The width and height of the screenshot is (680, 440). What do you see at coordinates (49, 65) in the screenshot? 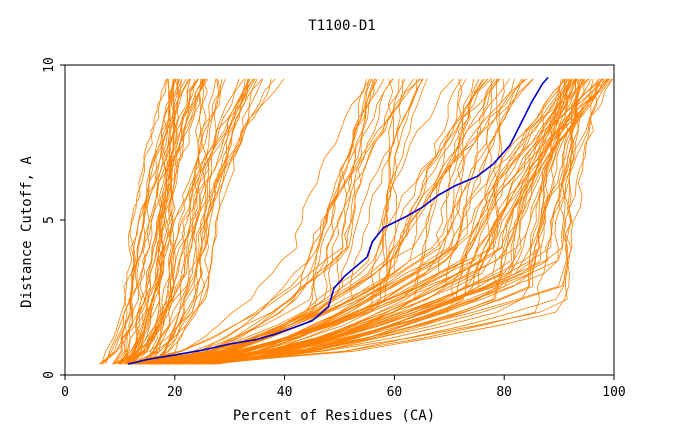
I see `y-tick-label: 10` at bounding box center [49, 65].